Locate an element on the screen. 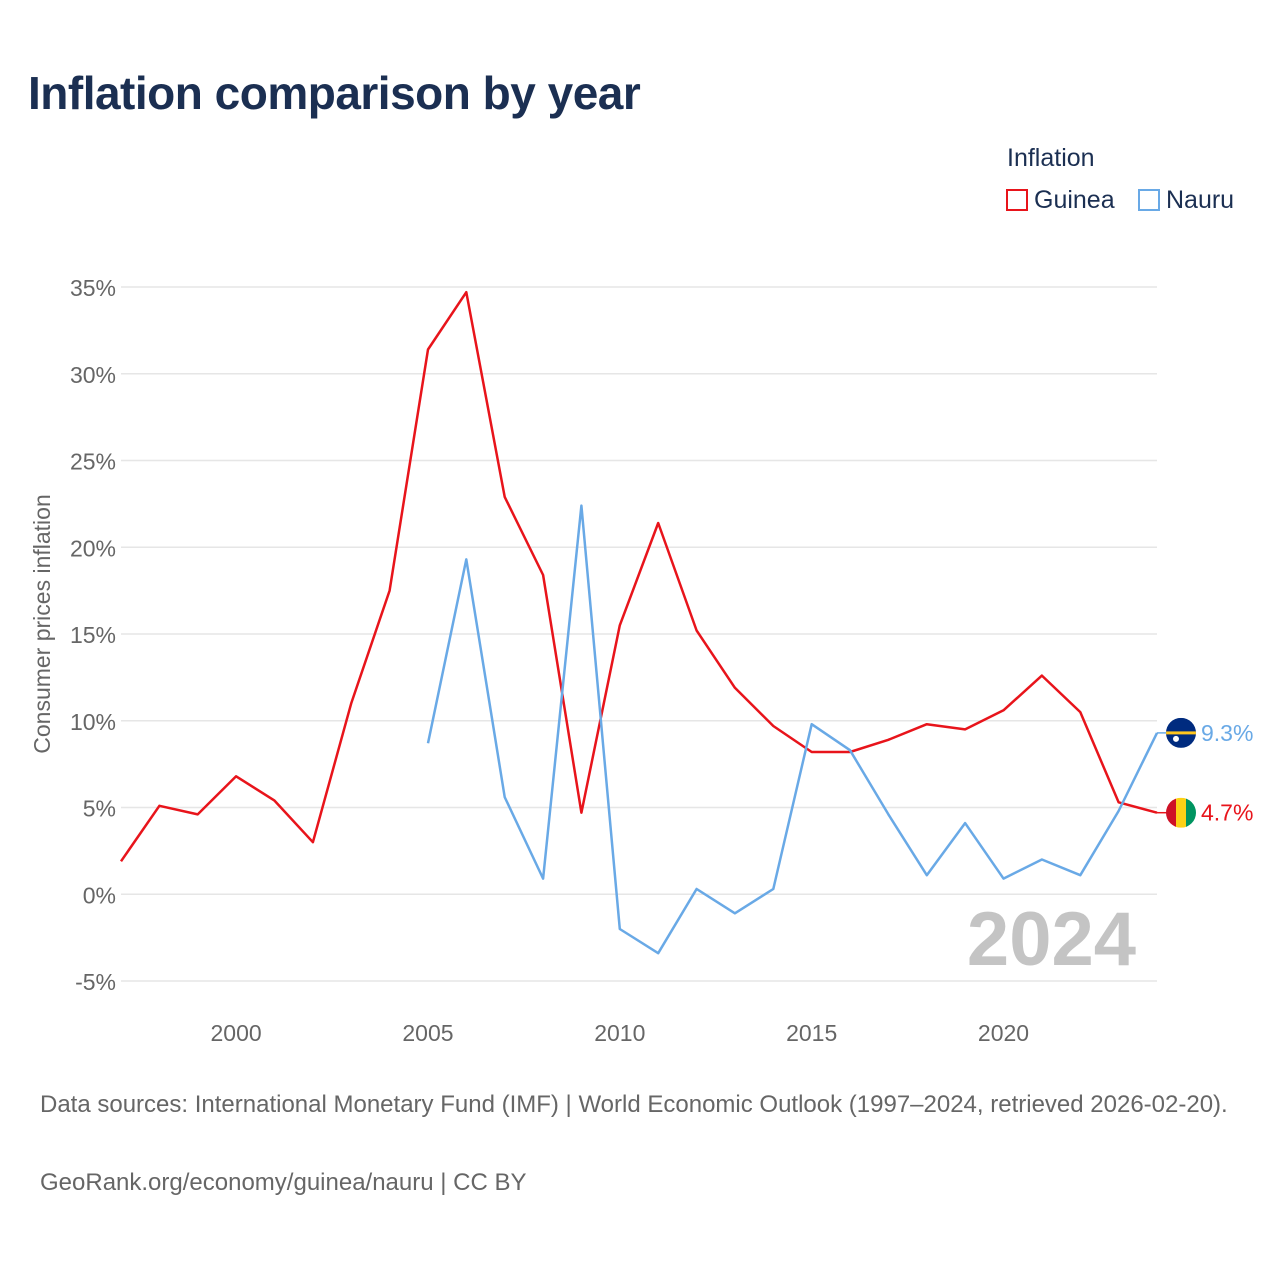 The width and height of the screenshot is (1280, 1280). year-watermark: 2024 is located at coordinates (1051, 939).